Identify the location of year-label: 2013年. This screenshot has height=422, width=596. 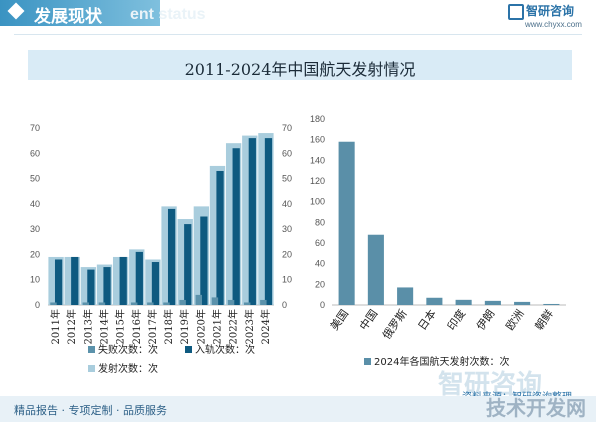
(87, 326).